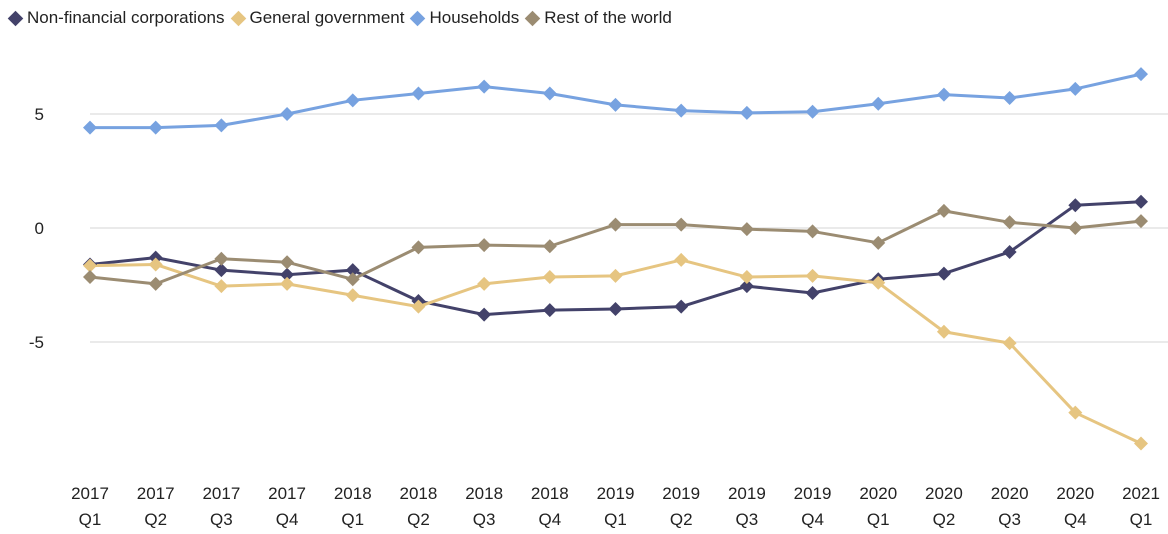  What do you see at coordinates (327, 17) in the screenshot?
I see `legend-label-general-government: General government` at bounding box center [327, 17].